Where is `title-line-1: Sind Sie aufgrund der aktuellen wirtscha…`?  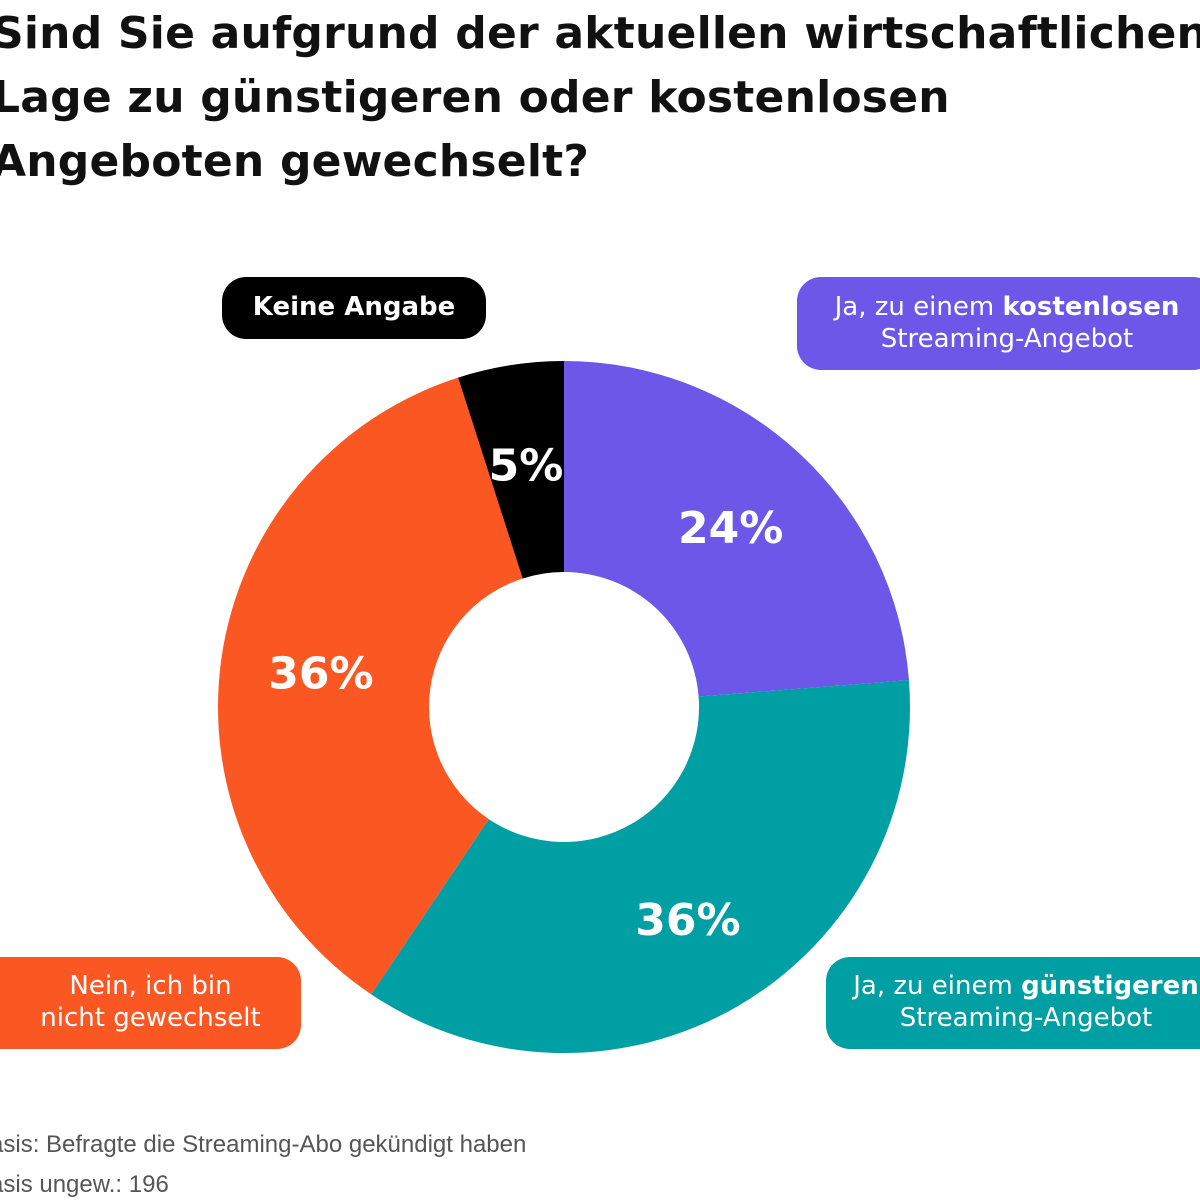
title-line-1: Sind Sie aufgrund der aktuellen wirtscha… is located at coordinates (600, 33).